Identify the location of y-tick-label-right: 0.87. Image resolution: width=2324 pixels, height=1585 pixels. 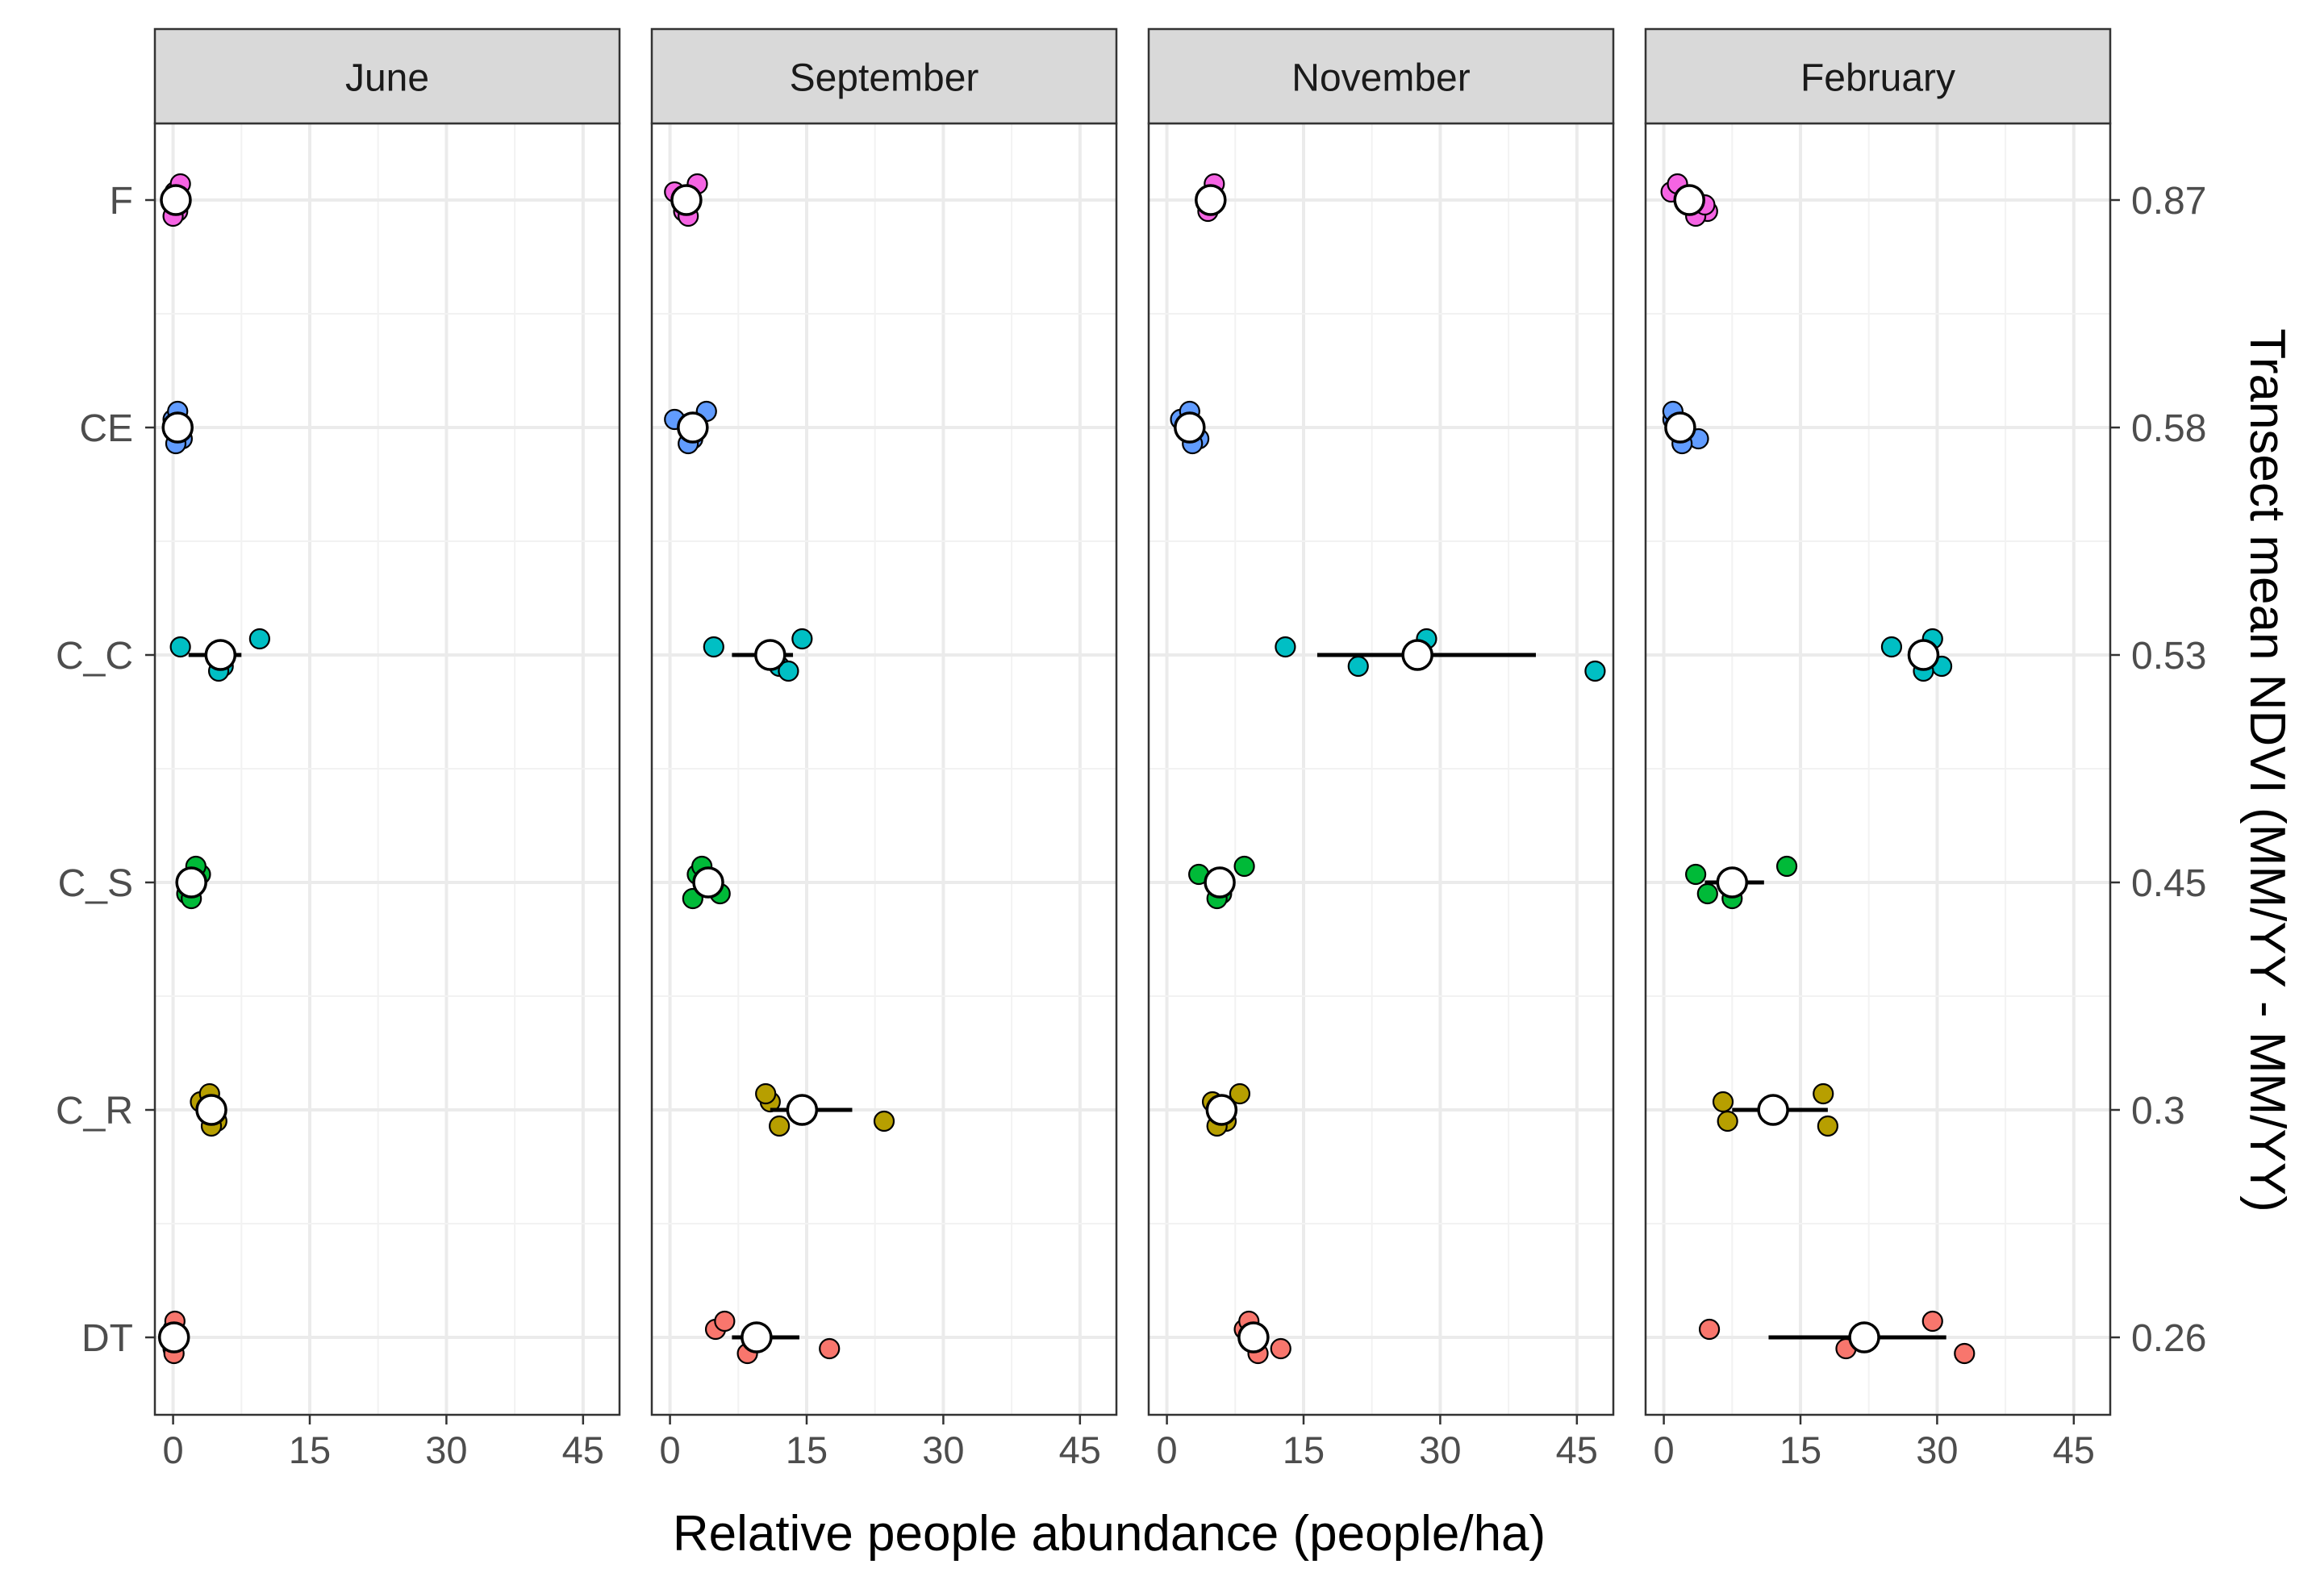
(2168, 202).